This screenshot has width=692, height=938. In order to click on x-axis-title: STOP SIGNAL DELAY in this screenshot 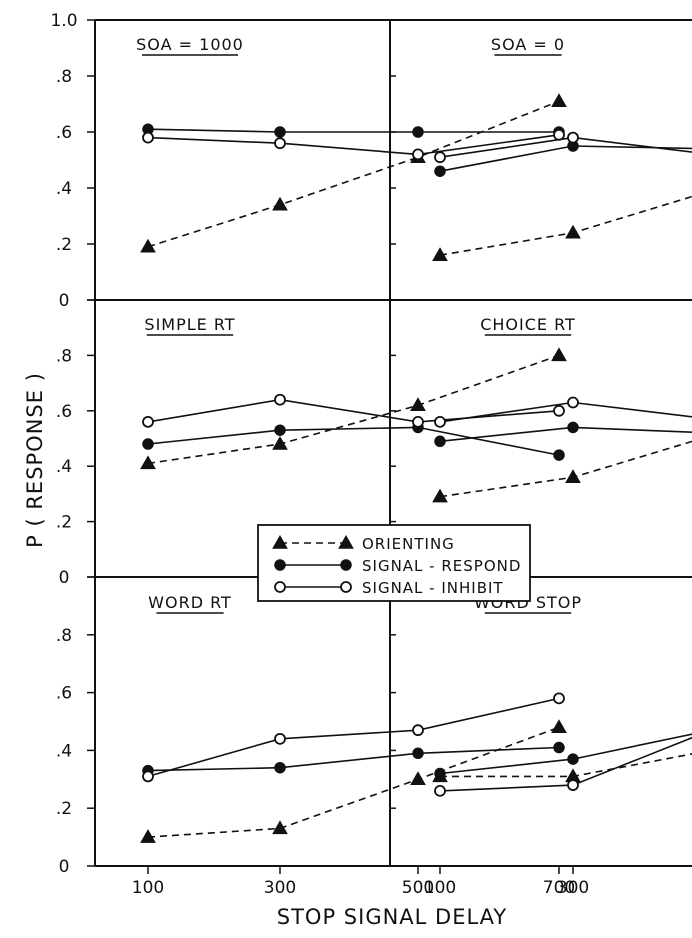, I will do `click(392, 917)`.